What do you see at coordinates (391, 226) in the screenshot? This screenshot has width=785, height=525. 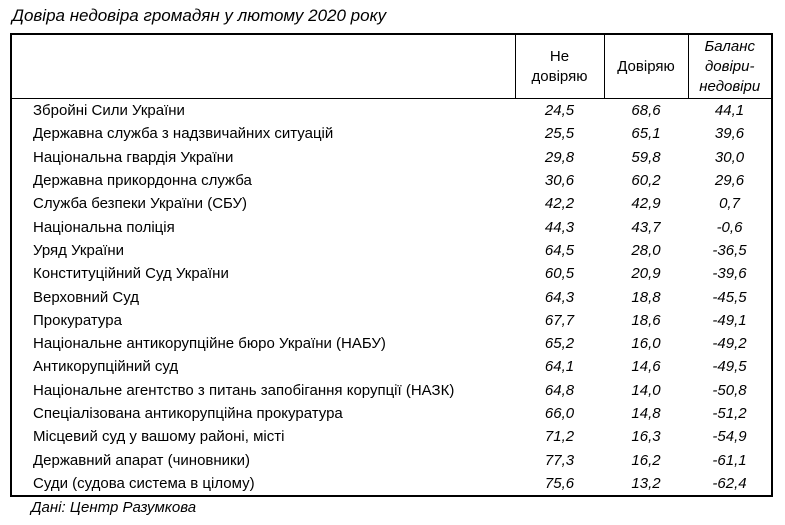 I see `table-row: Національна поліція 44,3 43,7 -0,6` at bounding box center [391, 226].